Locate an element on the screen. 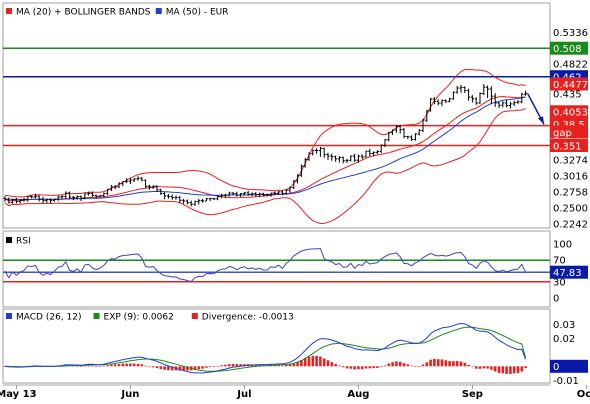 Image resolution: width=590 pixels, height=404 pixels. y-tick-label: 0.3274 is located at coordinates (570, 161).